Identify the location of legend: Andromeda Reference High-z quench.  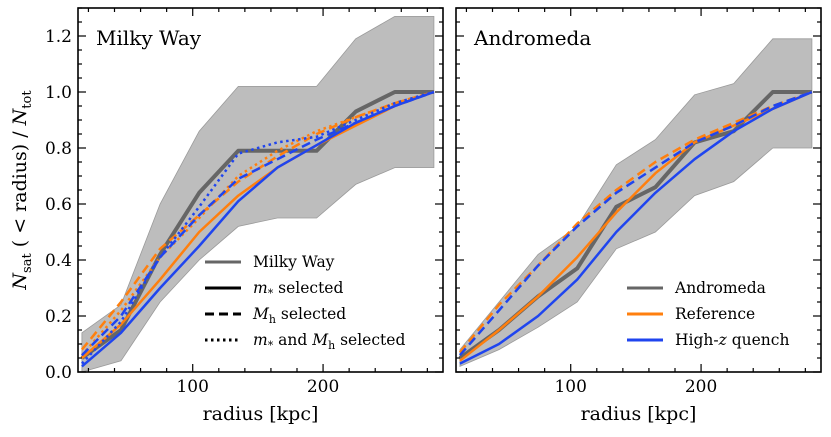
(708, 314).